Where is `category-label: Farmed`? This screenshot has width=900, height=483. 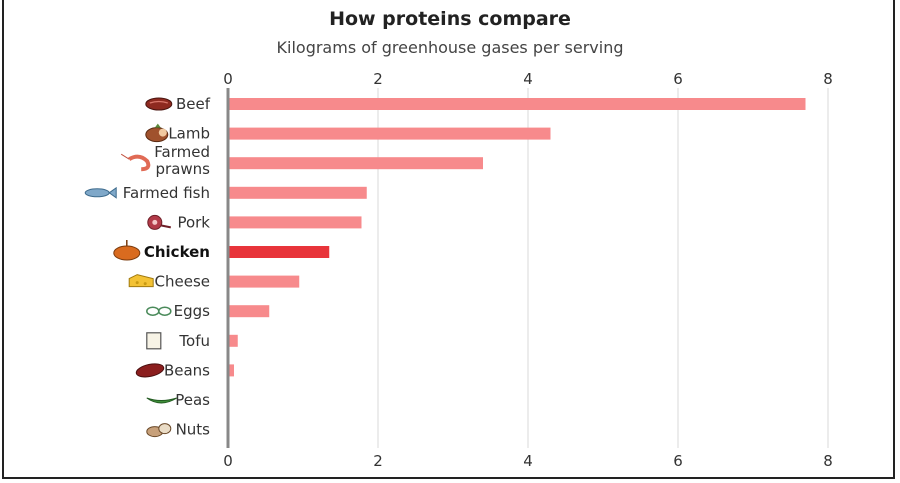
category-label: Farmed is located at coordinates (182, 152).